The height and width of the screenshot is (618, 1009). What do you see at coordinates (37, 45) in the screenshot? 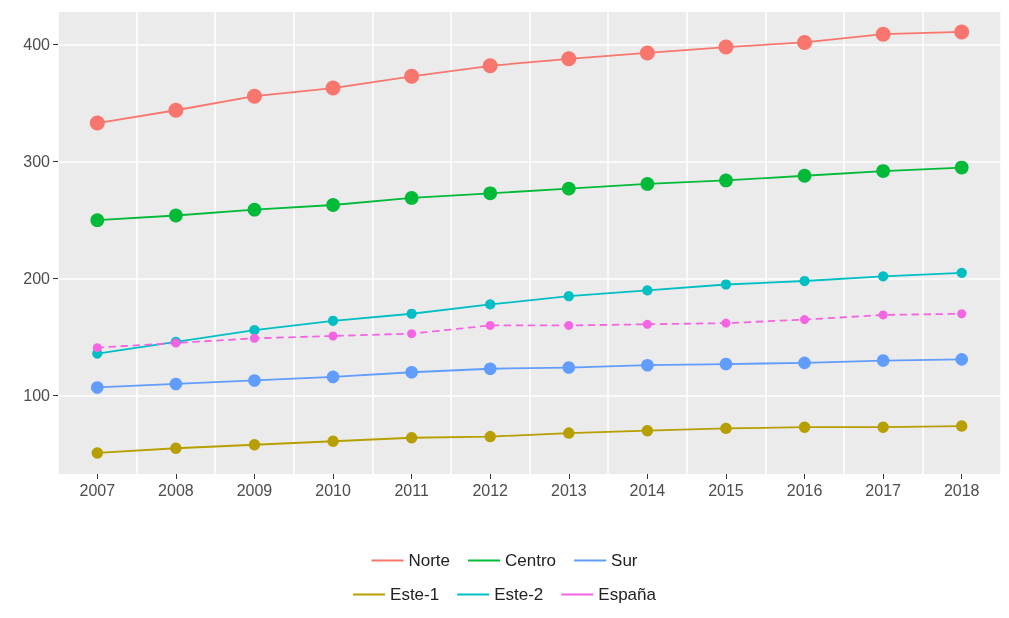
I see `y-tick-label: 400` at bounding box center [37, 45].